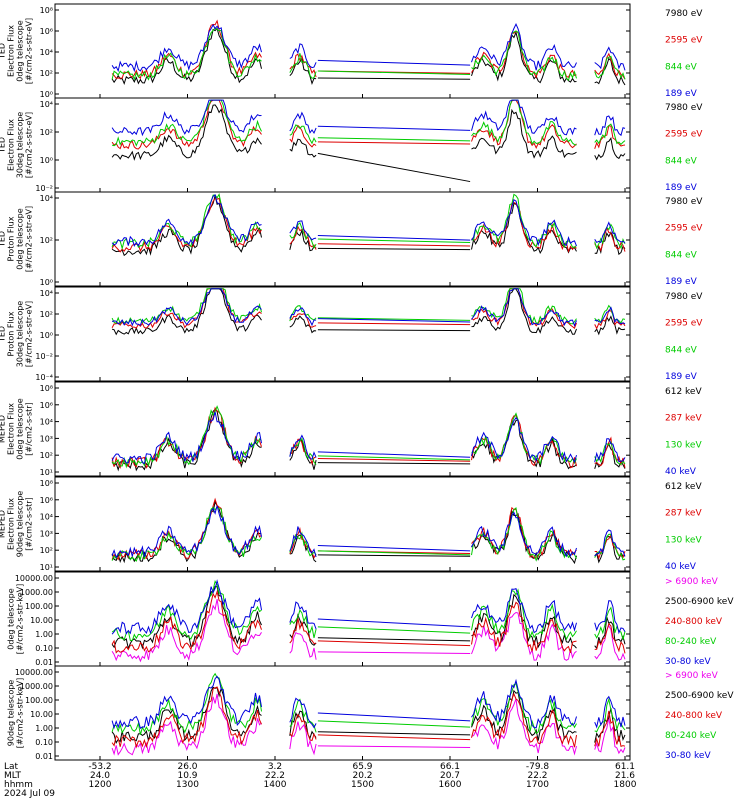 This screenshot has width=750, height=800. What do you see at coordinates (100, 785) in the screenshot?
I see `x-tick-hhmm: 1200` at bounding box center [100, 785].